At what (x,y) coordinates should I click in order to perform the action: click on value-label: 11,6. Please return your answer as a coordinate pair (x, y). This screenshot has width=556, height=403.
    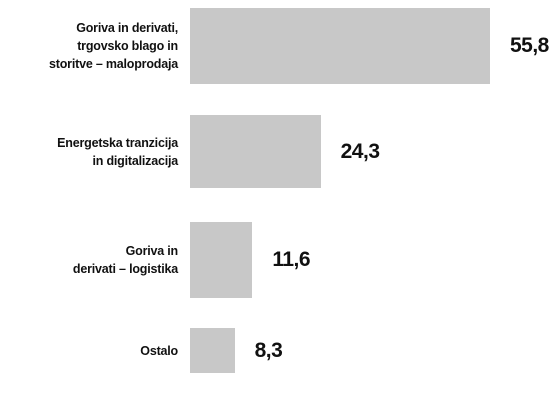
    Looking at the image, I should click on (291, 259).